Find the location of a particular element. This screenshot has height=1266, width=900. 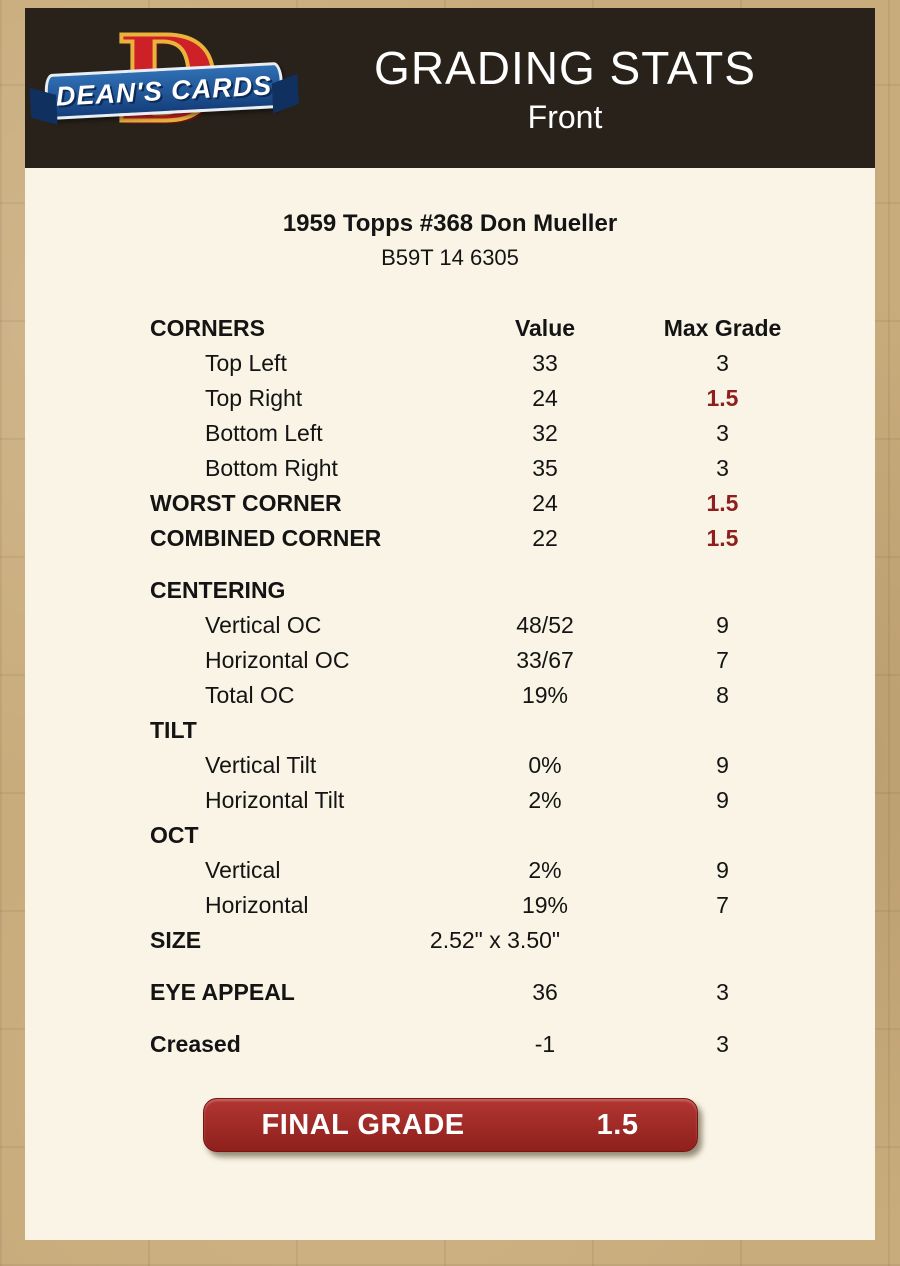

row-label: Horizontal is located at coordinates (257, 905).